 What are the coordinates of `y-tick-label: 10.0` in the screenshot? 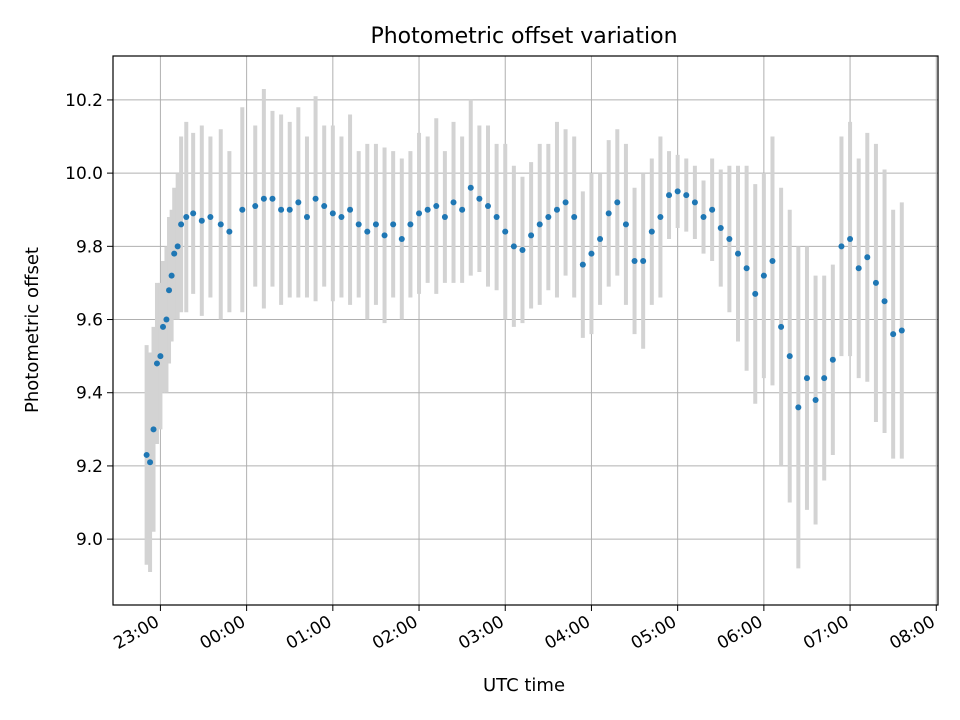 It's located at (84, 174).